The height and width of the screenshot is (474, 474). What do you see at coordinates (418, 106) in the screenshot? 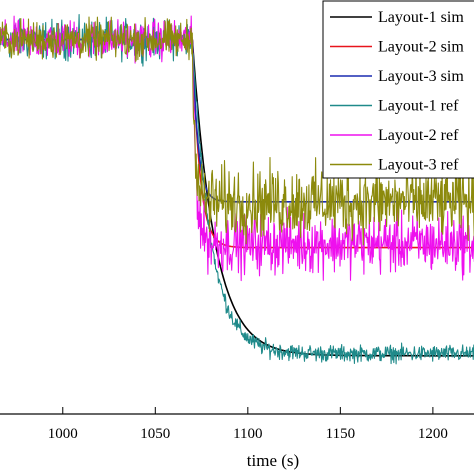
I see `legend-label-4: Layout-1 ref` at bounding box center [418, 106].